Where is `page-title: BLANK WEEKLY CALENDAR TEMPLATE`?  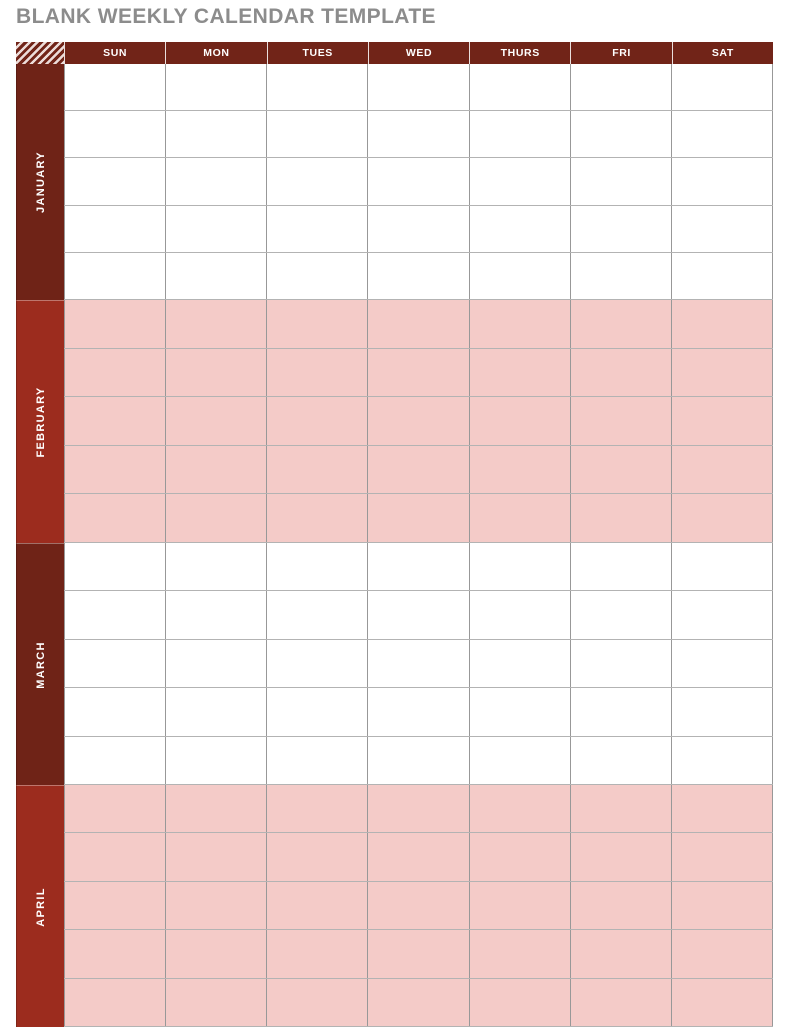
page-title: BLANK WEEKLY CALENDAR TEMPLATE is located at coordinates (226, 16).